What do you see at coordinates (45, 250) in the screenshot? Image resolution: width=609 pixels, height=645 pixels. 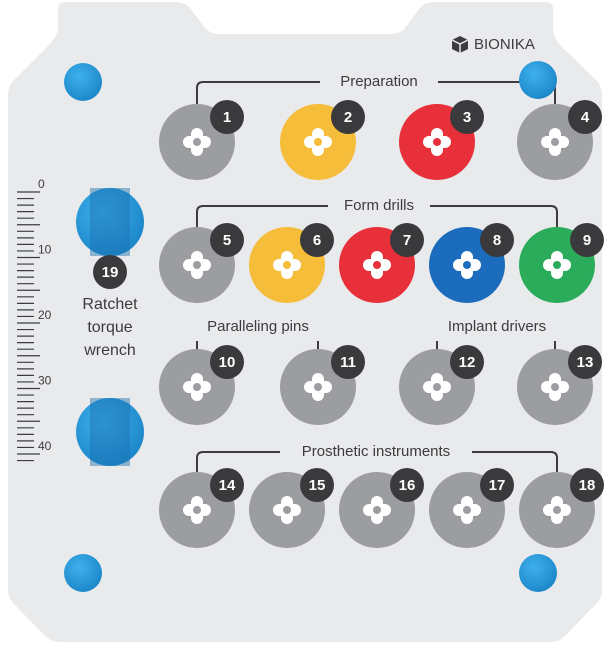 I see `ruler-label: 10` at bounding box center [45, 250].